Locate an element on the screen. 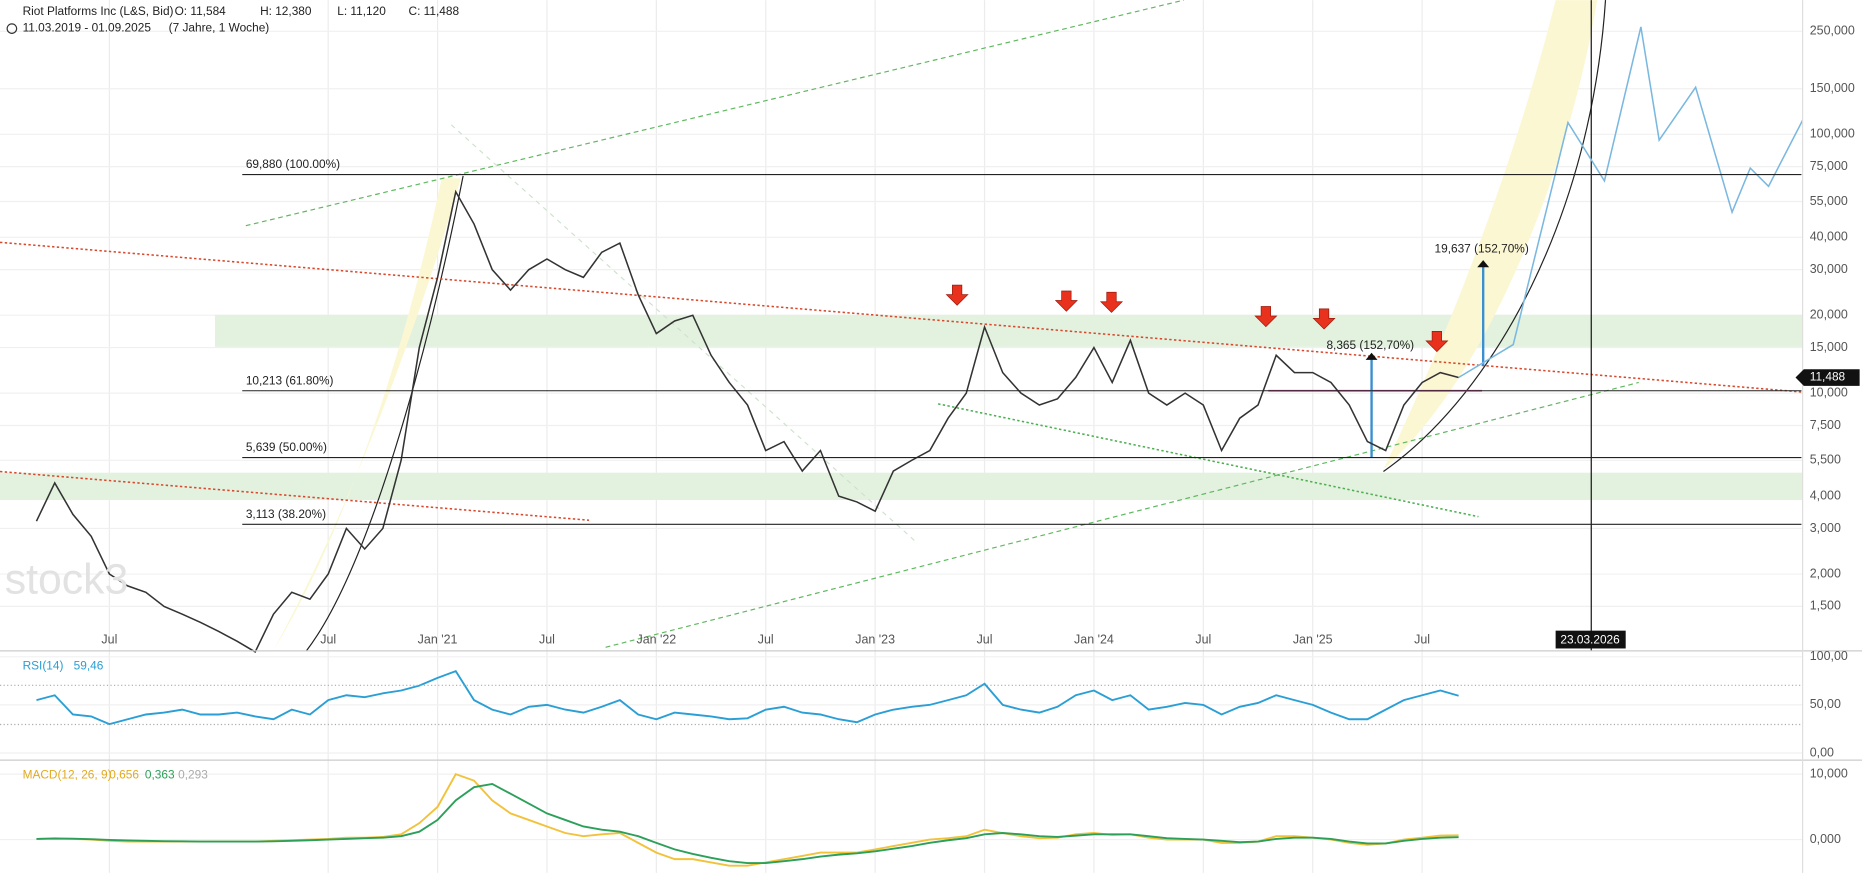 The height and width of the screenshot is (873, 1862). y-tick-label: 150,000 is located at coordinates (1832, 88).